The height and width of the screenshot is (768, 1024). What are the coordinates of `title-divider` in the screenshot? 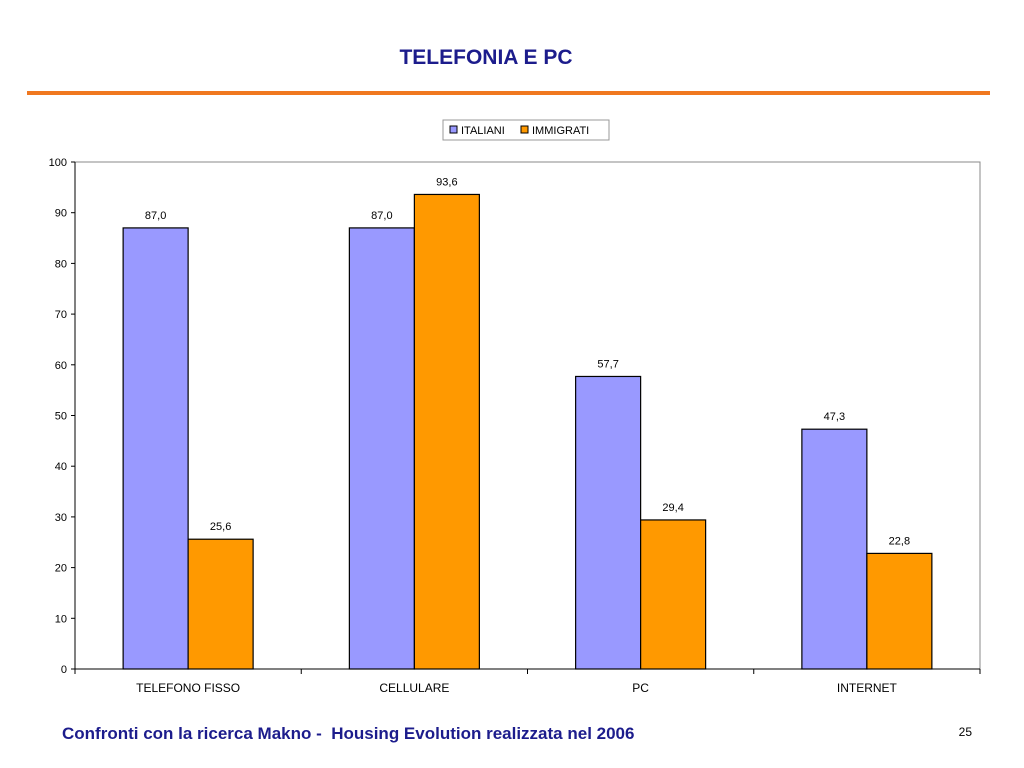 It's located at (508, 93).